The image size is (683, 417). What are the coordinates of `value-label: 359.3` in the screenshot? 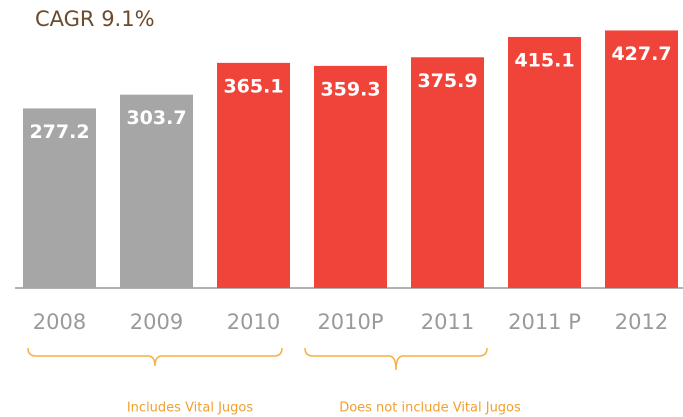 It's located at (350, 89).